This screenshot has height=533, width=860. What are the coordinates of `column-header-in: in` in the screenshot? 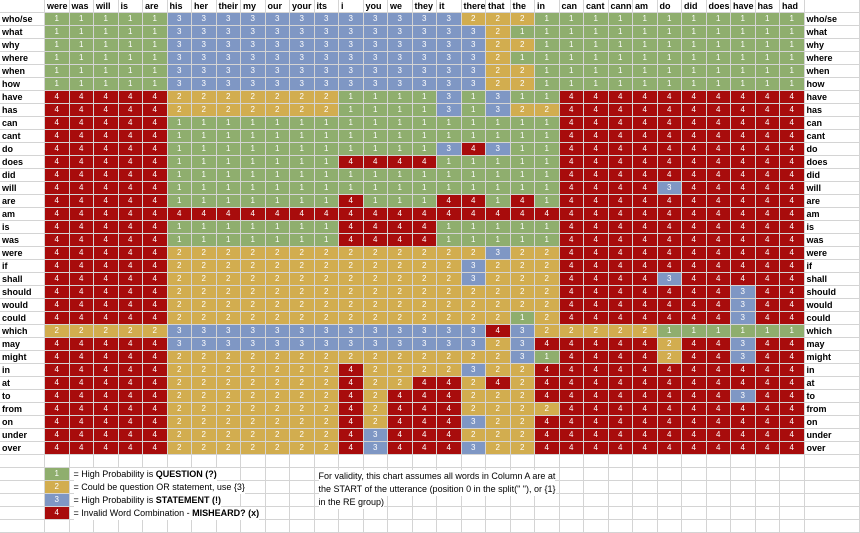 It's located at (547, 6).